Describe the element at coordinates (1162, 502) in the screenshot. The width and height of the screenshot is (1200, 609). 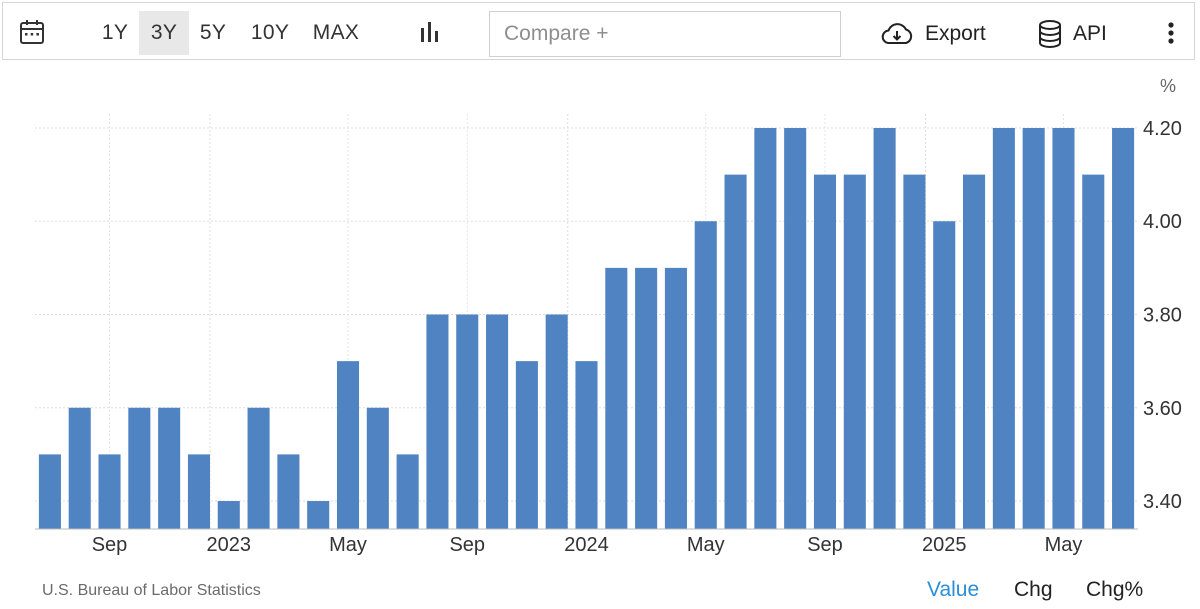
I see `y-tick-label: 3.40` at that location.